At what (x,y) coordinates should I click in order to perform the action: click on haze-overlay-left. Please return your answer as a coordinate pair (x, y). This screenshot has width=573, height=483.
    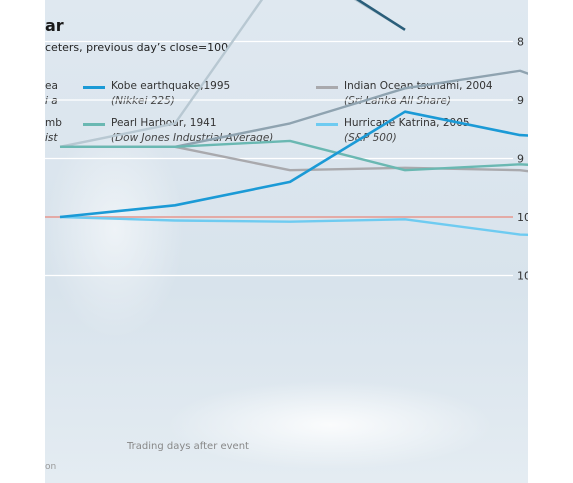
    Looking at the image, I should click on (115, 230).